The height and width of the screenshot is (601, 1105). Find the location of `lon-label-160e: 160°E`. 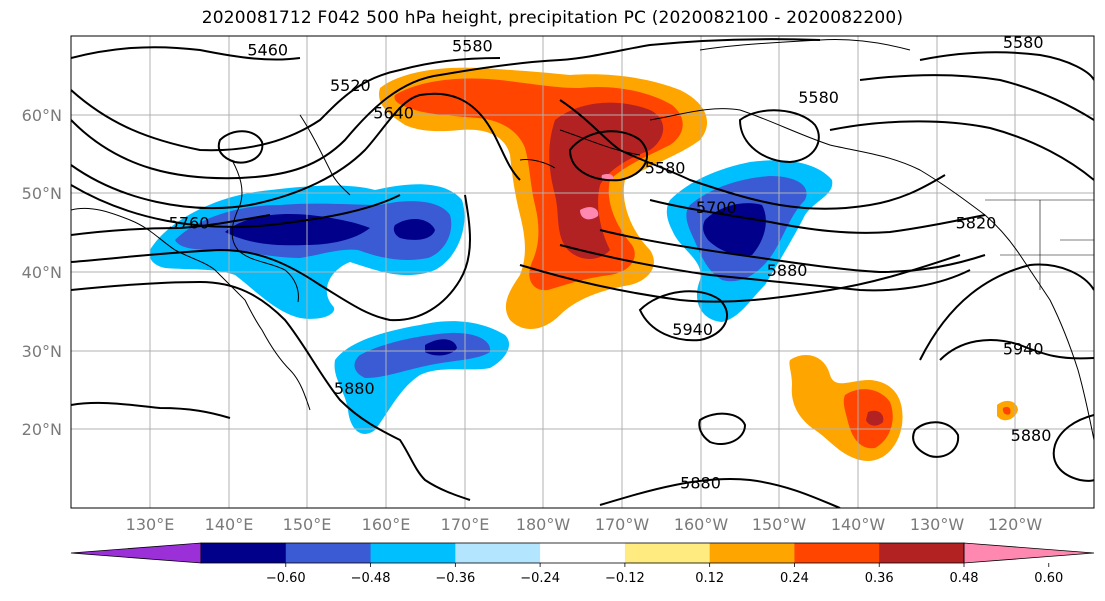

lon-label-160e: 160°E is located at coordinates (386, 524).